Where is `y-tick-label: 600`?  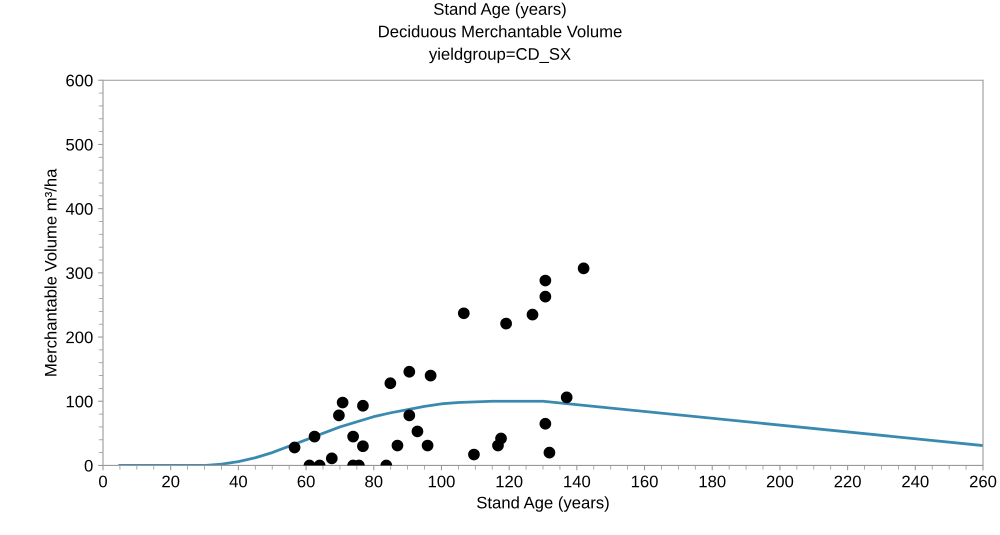 y-tick-label: 600 is located at coordinates (79, 80).